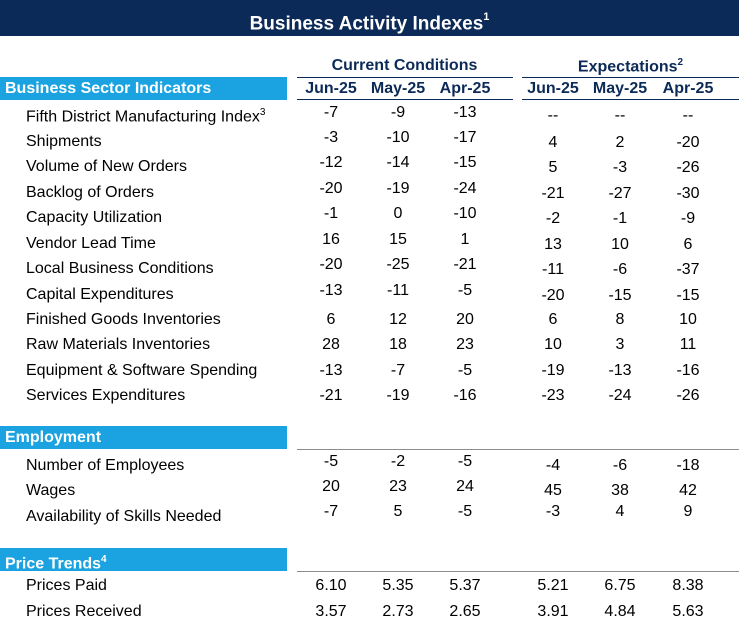  I want to click on current-conditions-header: Current Conditions, so click(404, 66).